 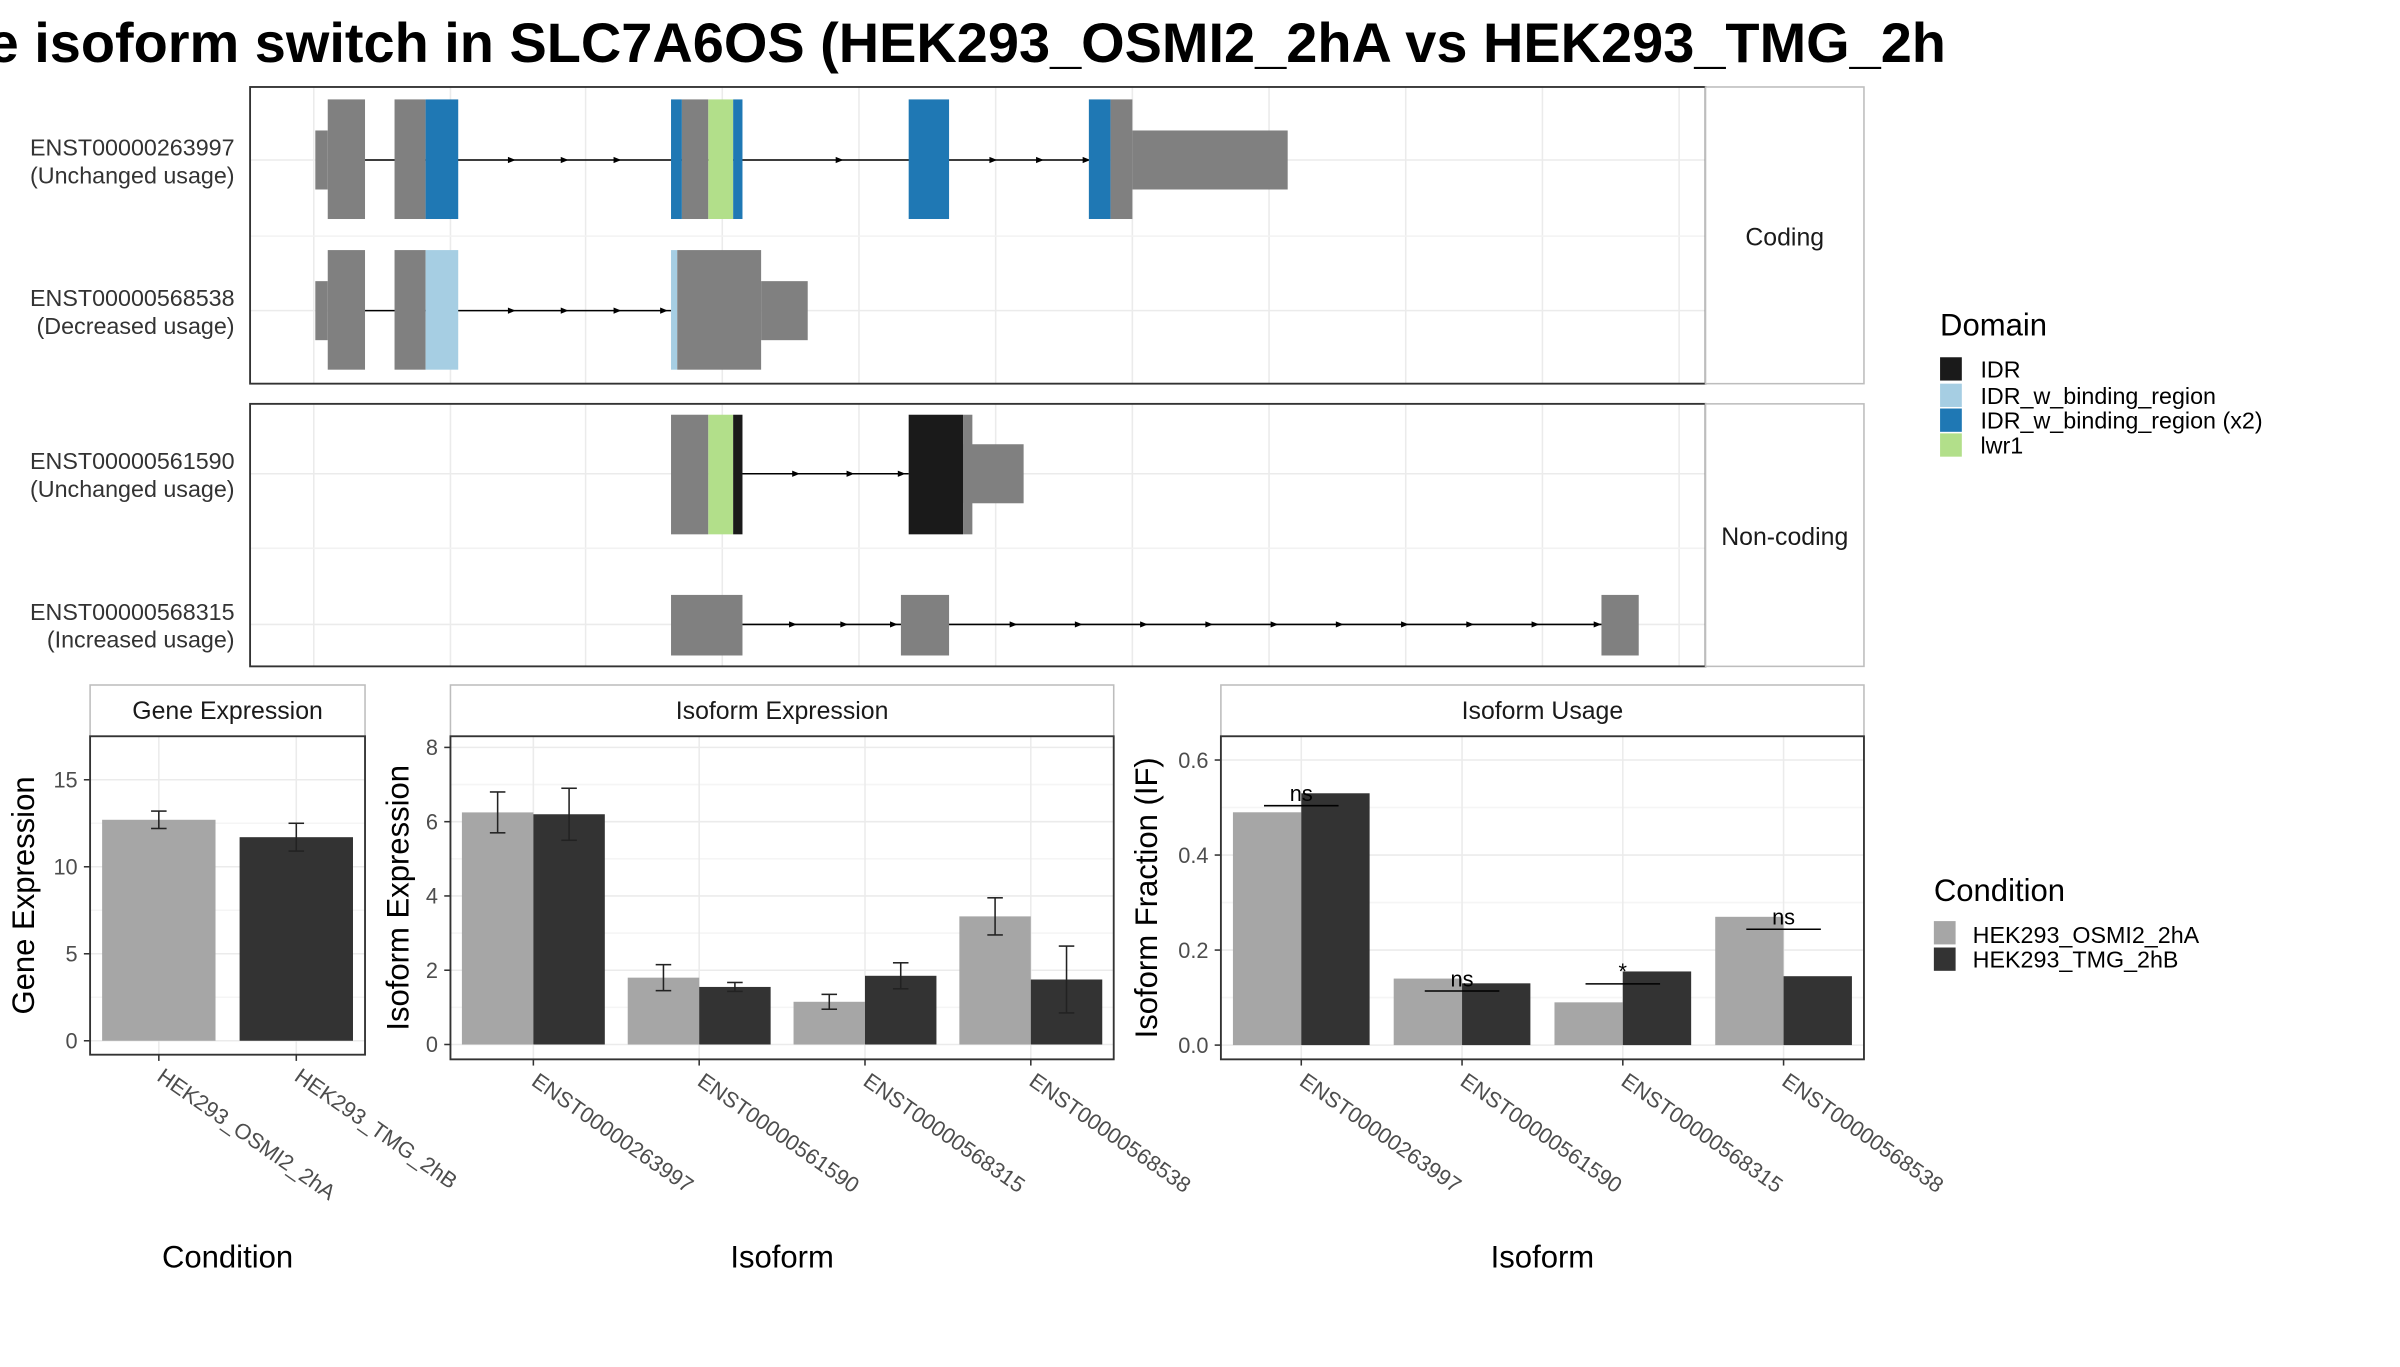 I want to click on y-tick-label: 0.6, so click(x=1193, y=760).